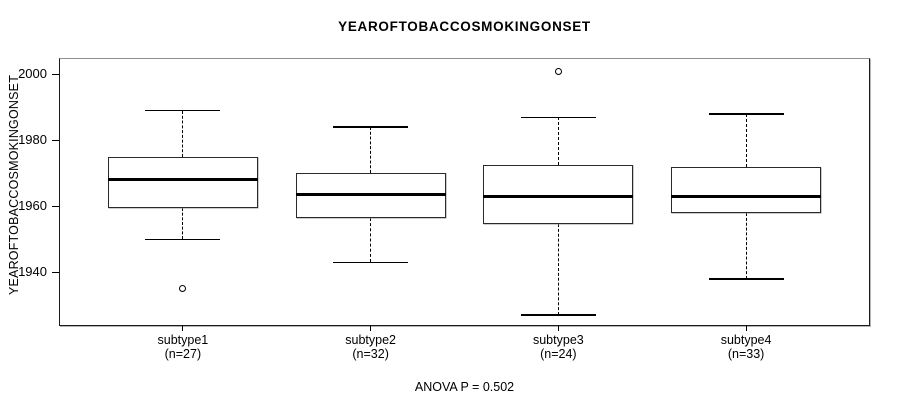 This screenshot has height=400, width=900. Describe the element at coordinates (32, 272) in the screenshot. I see `y-axis-tick-label: 1940` at that location.